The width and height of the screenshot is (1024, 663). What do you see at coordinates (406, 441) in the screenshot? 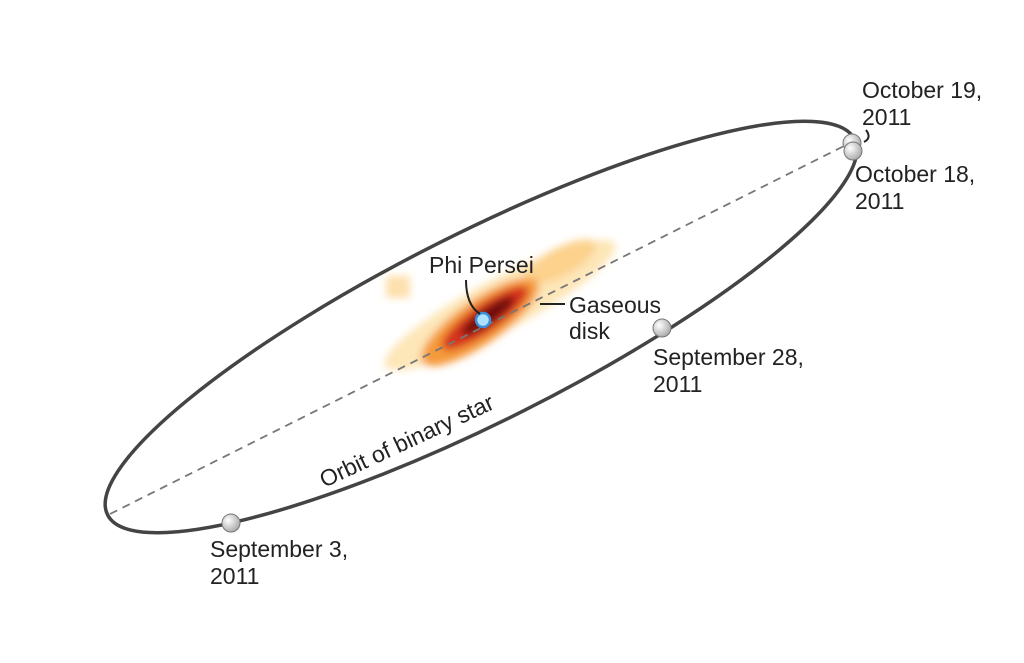
I see `orbit-label: Orbit of binary star` at bounding box center [406, 441].